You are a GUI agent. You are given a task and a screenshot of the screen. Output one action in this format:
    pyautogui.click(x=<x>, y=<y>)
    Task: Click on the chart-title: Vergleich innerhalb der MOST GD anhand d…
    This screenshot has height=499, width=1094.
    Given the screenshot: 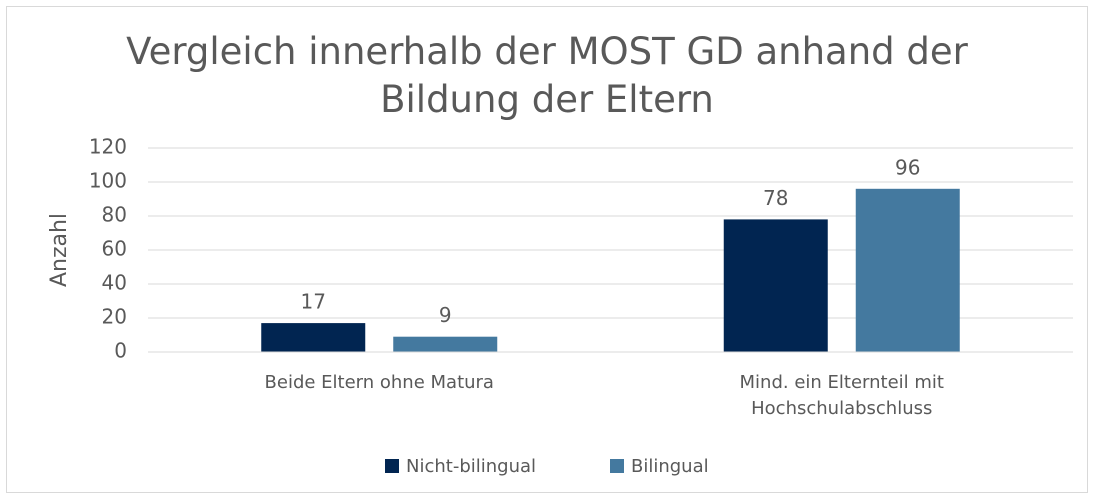 What is the action you would take?
    pyautogui.click(x=547, y=75)
    